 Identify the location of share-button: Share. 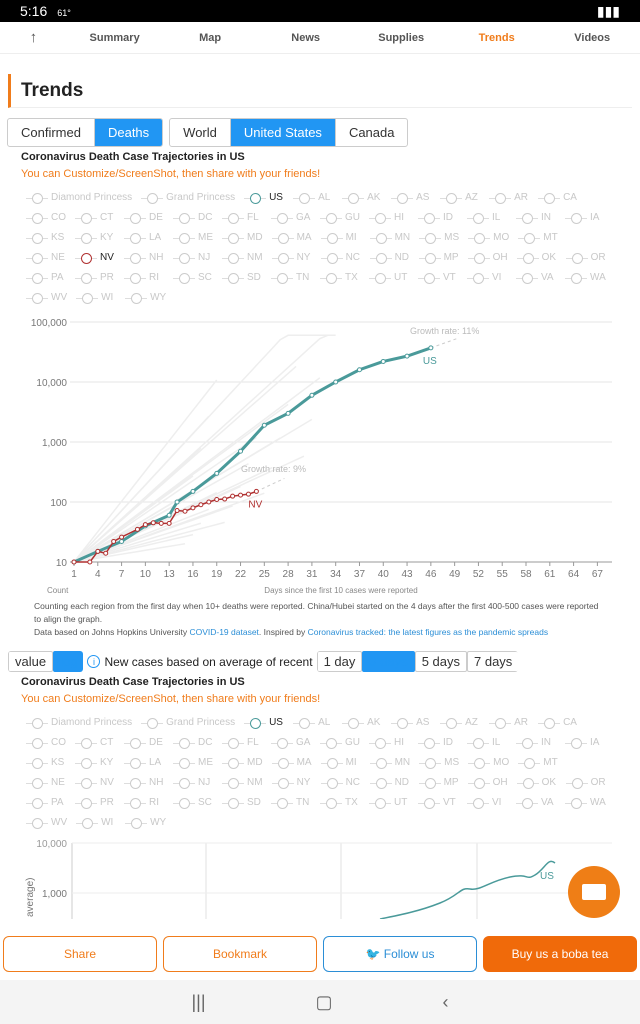
(80, 954).